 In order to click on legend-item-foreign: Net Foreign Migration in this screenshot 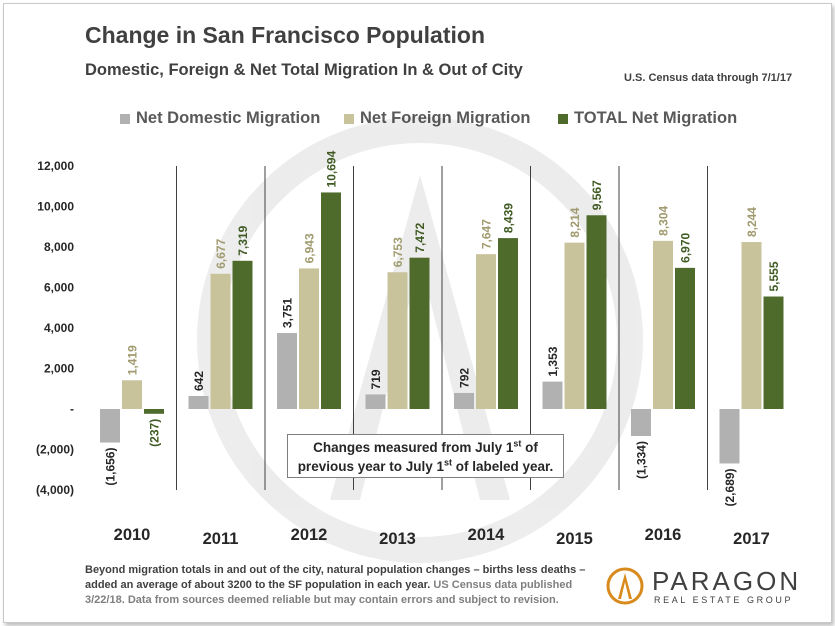, I will do `click(437, 118)`.